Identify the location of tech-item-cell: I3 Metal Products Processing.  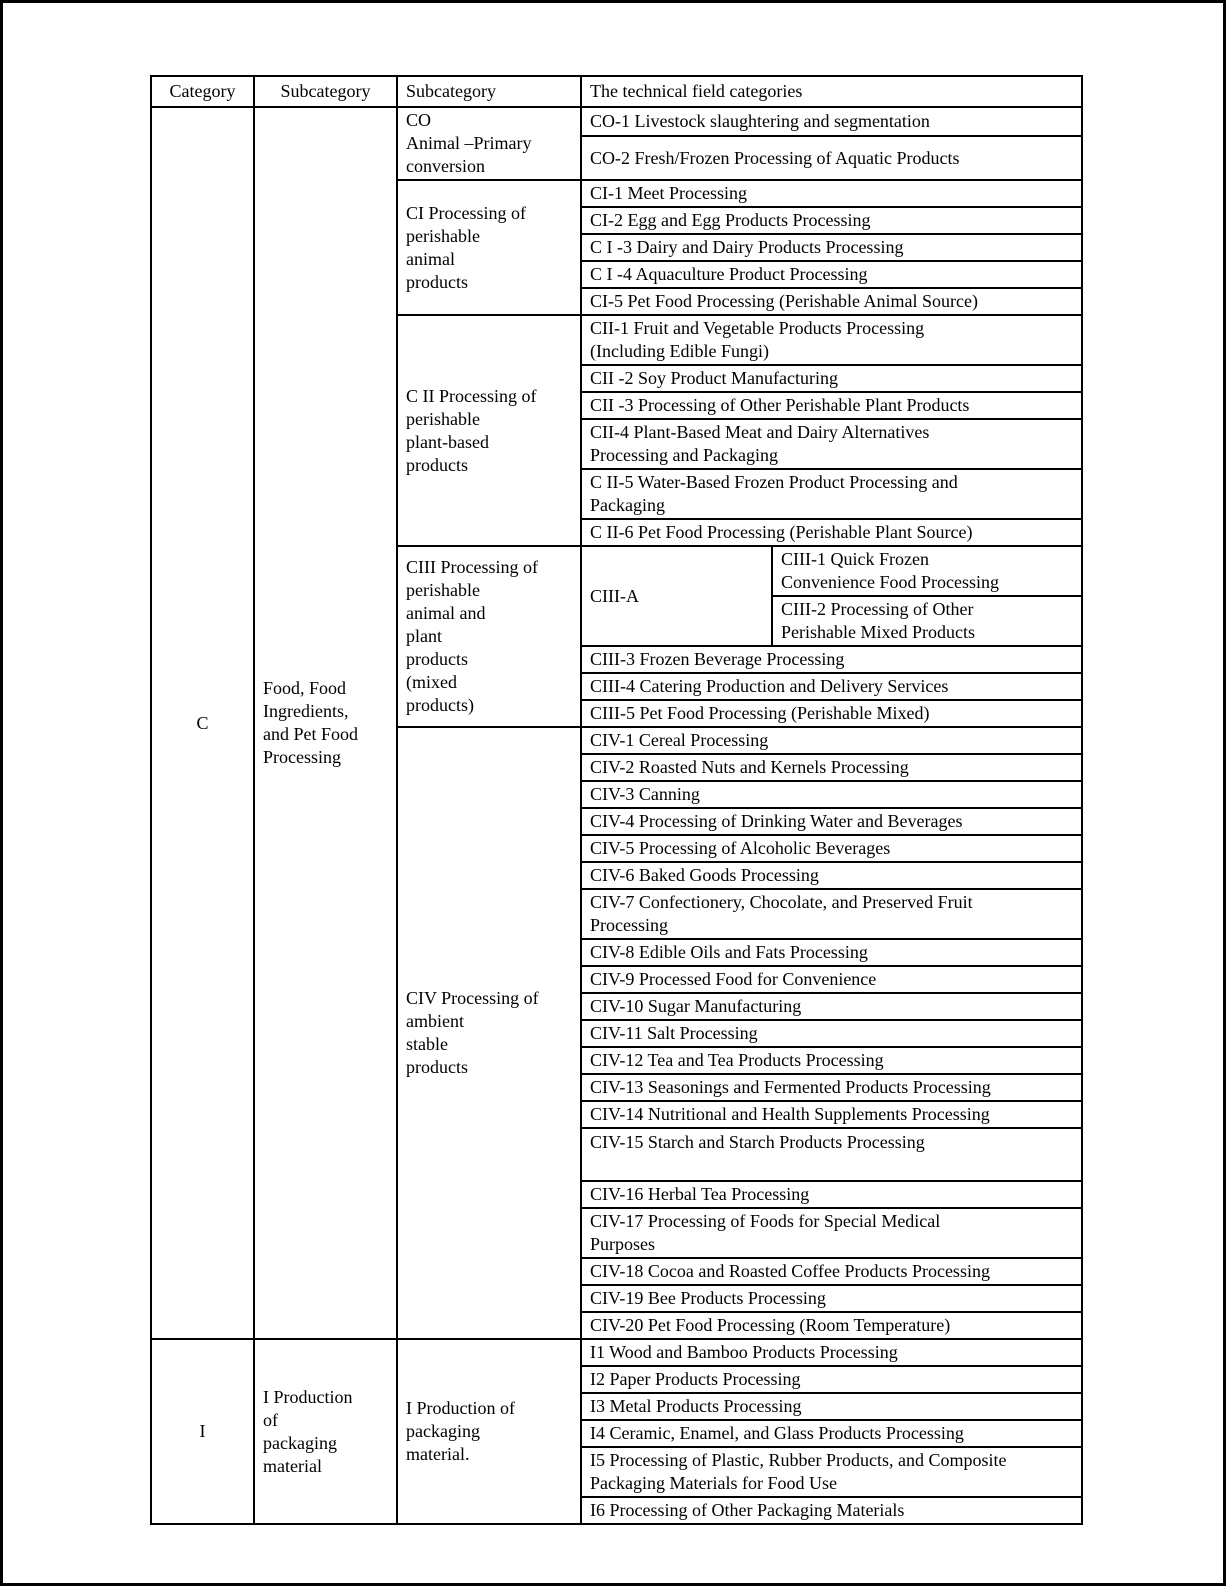
(831, 1406).